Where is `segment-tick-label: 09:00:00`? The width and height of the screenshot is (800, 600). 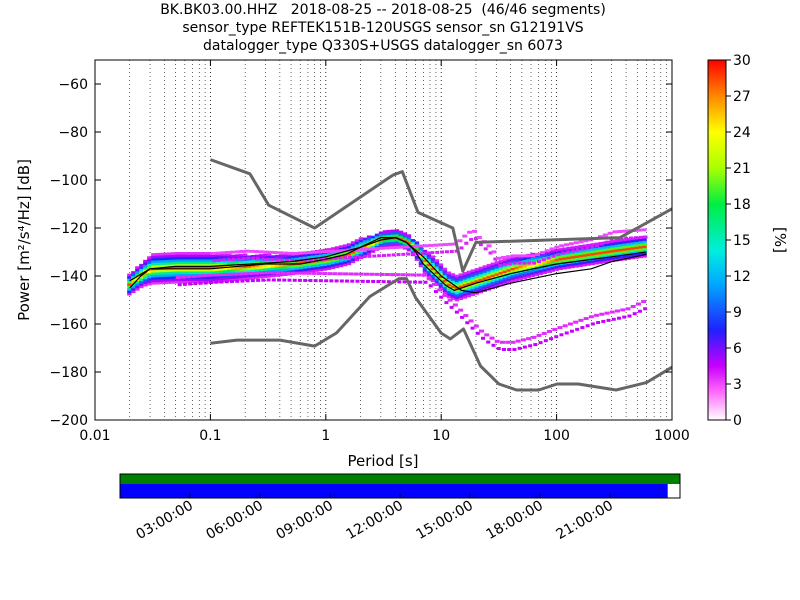
segment-tick-label: 09:00:00 is located at coordinates (305, 520).